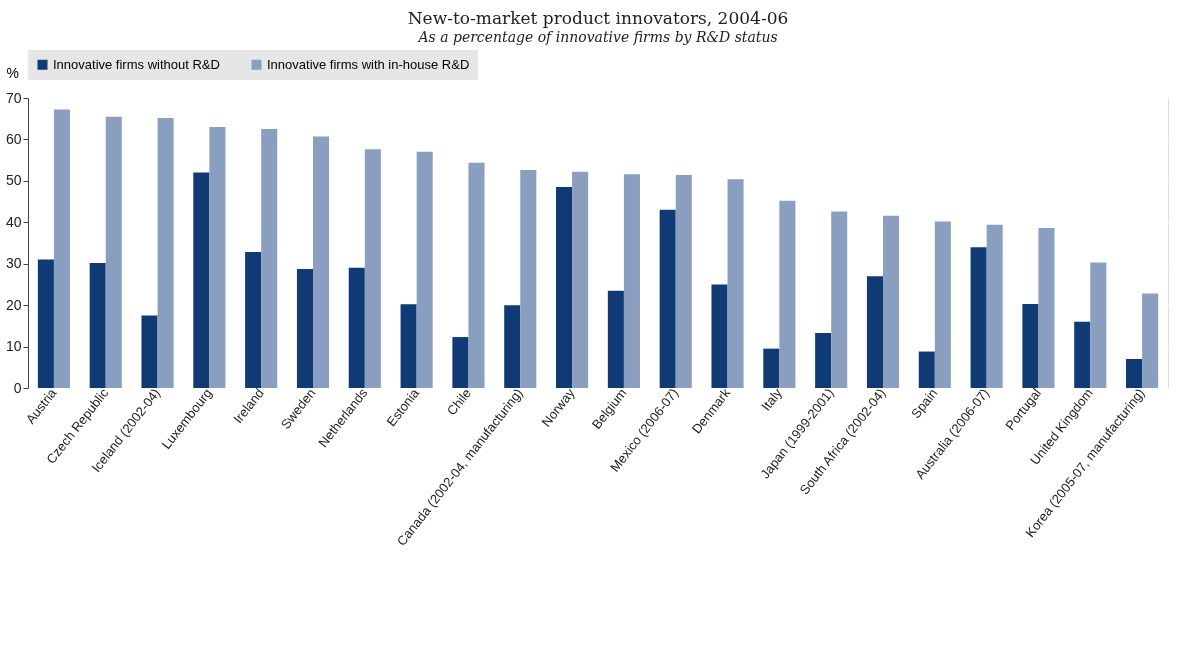 Image resolution: width=1190 pixels, height=664 pixels. What do you see at coordinates (597, 37) in the screenshot?
I see `chart-subtitle: As a percentage of innovative firms by R&D status` at bounding box center [597, 37].